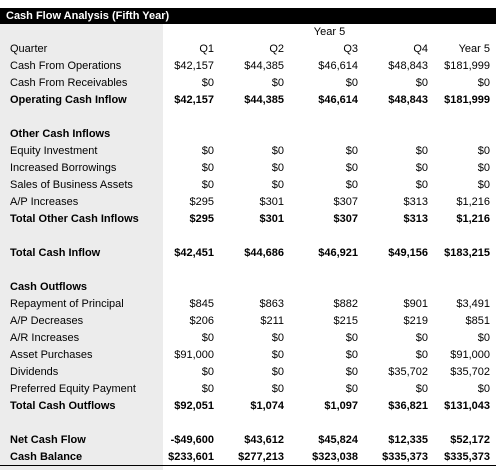  Describe the element at coordinates (408, 440) in the screenshot. I see `cell-q4: $12,335` at that location.